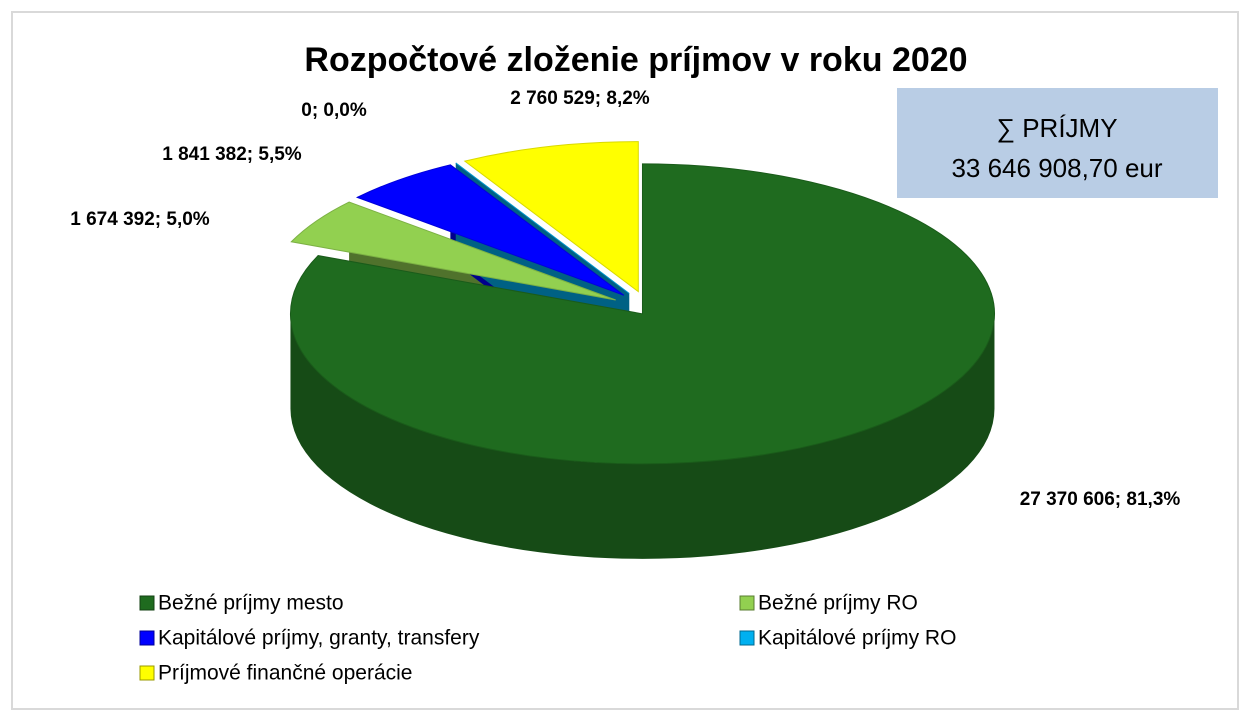  Describe the element at coordinates (635, 60) in the screenshot. I see `chart-title: Rozpočtové zloženie príjmov v roku 2020` at that location.